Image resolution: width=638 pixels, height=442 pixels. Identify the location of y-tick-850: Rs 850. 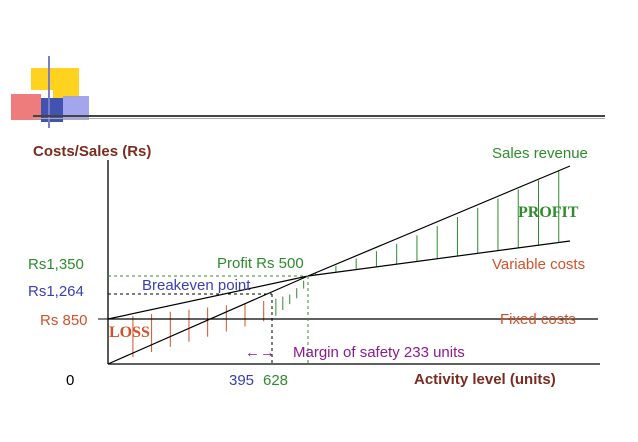
(64, 320).